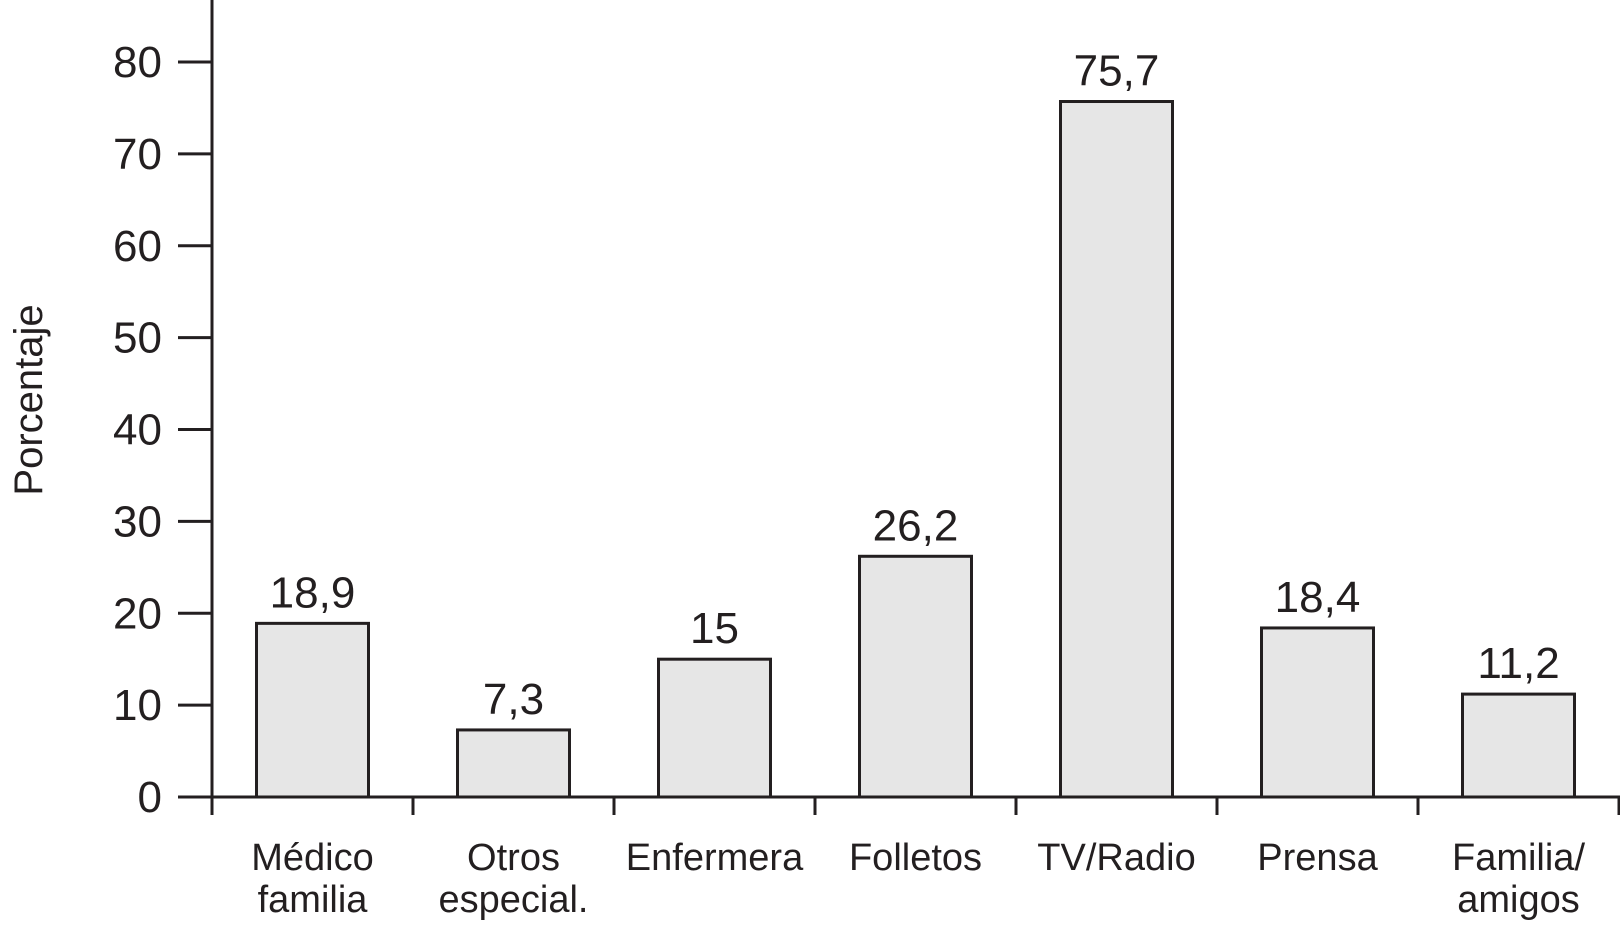 The width and height of the screenshot is (1620, 930). Describe the element at coordinates (163, 411) in the screenshot. I see `y-axis: 0 10 20 30 40 50 60 70 80` at that location.